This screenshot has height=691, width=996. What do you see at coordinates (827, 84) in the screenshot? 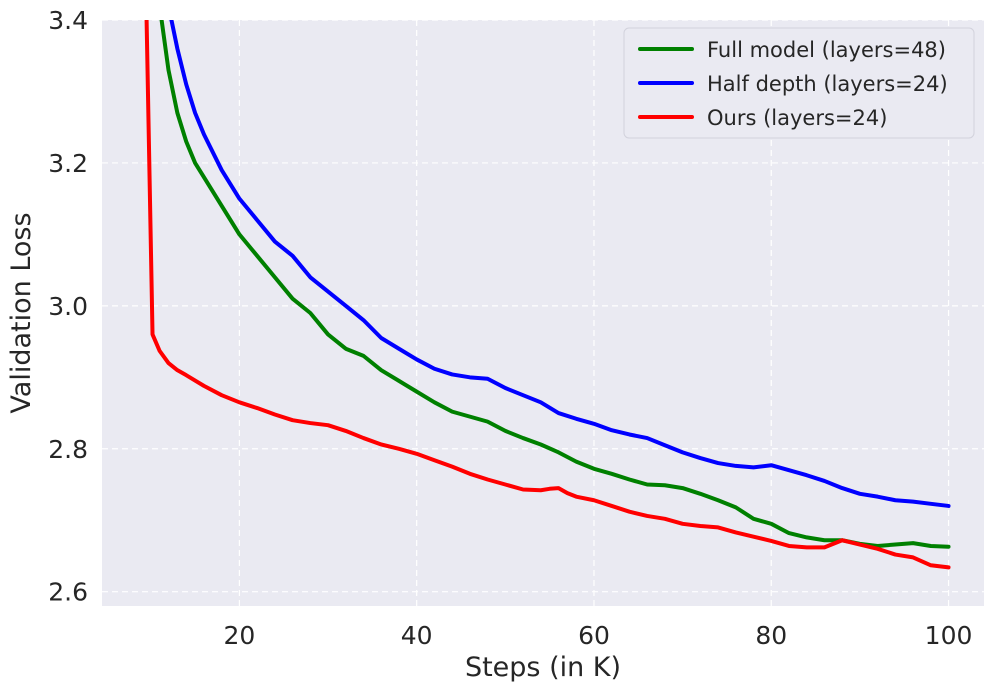
I see `legend-label-2: Half depth (layers=24)` at bounding box center [827, 84].